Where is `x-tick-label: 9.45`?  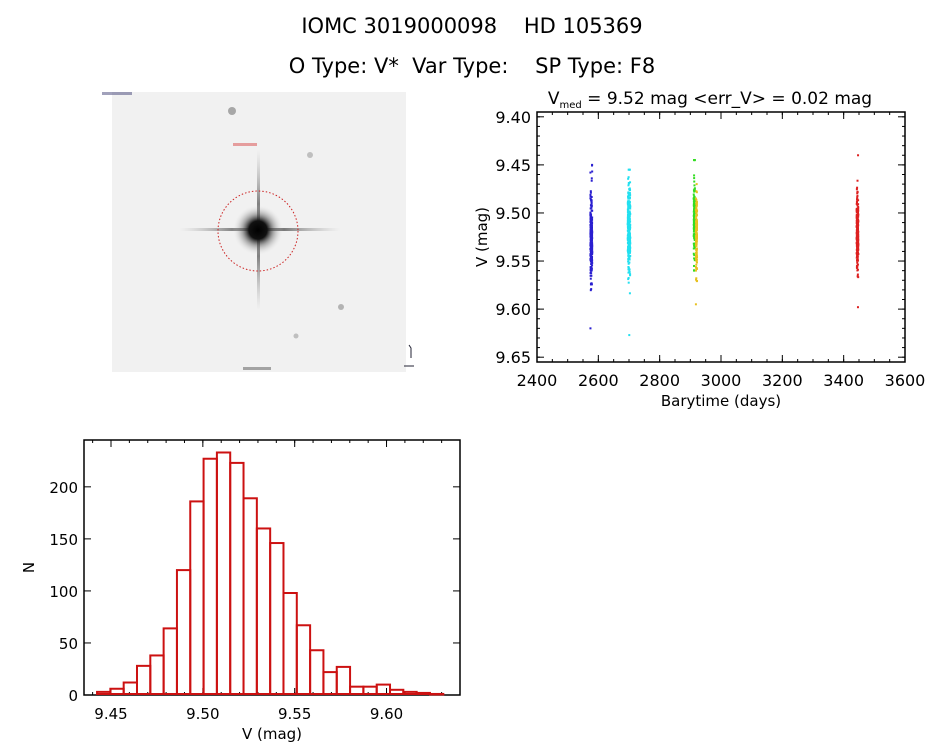
x-tick-label: 9.45 is located at coordinates (110, 714).